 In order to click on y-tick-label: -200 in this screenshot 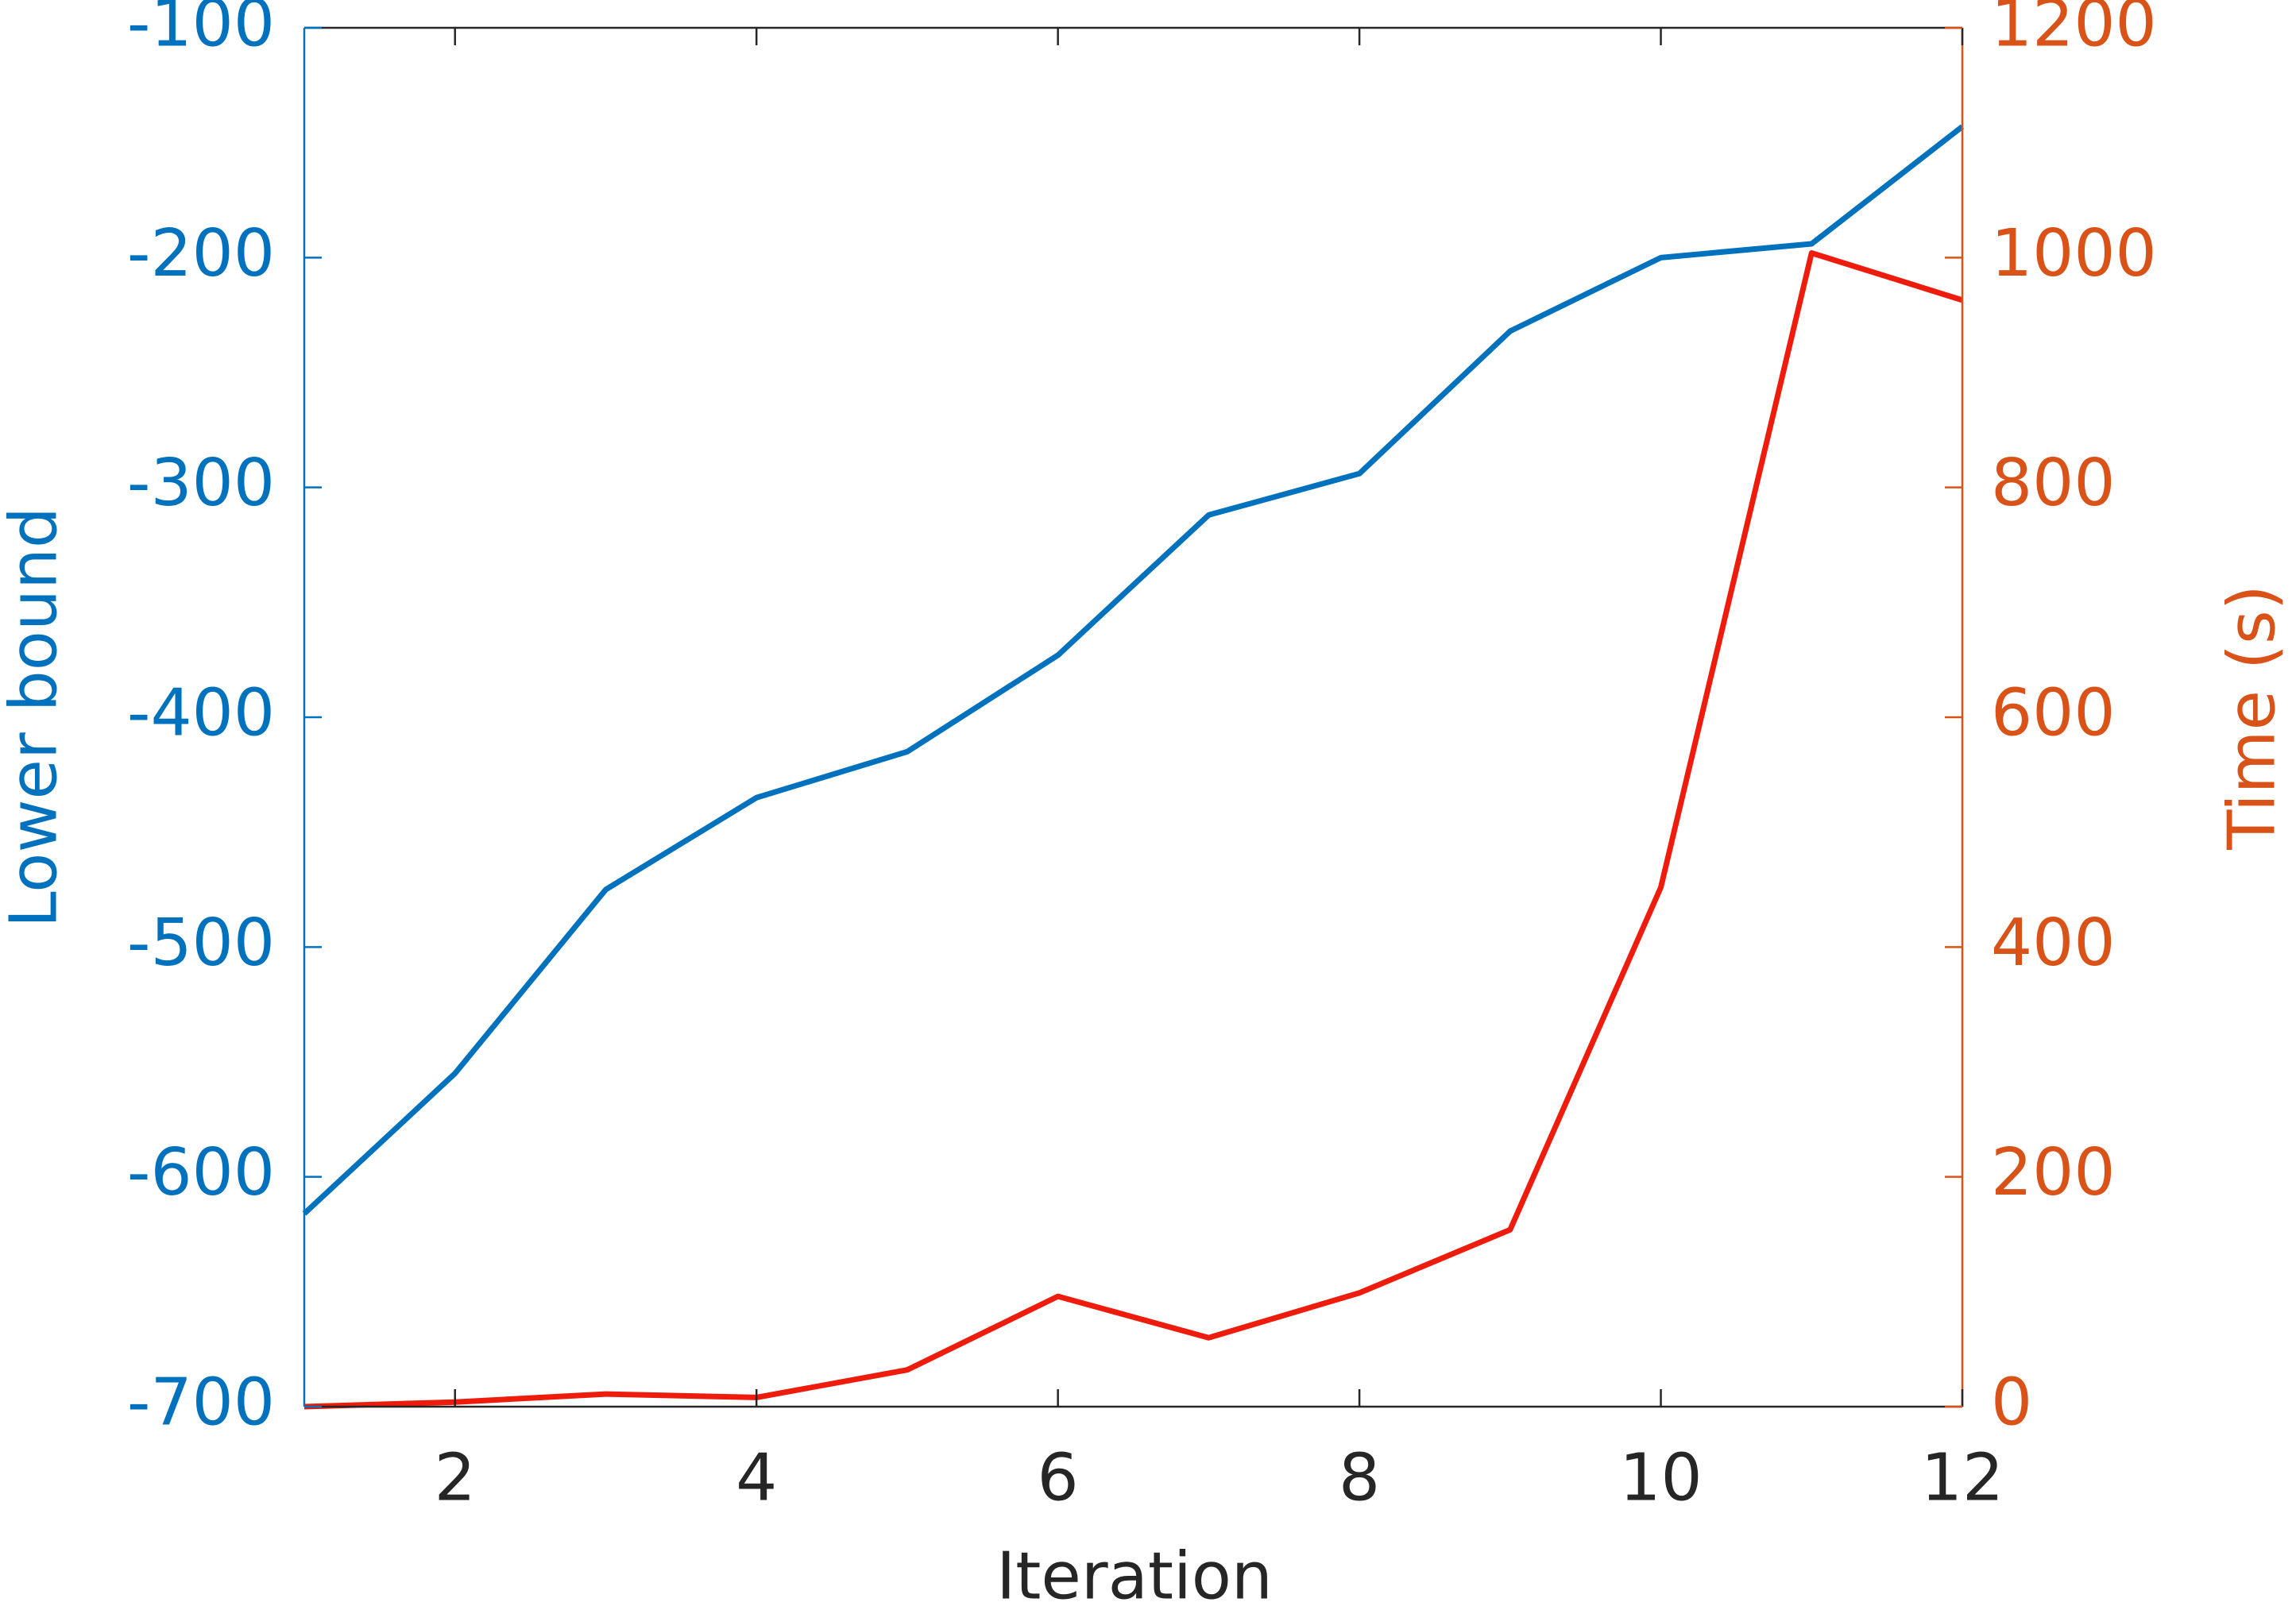, I will do `click(201, 253)`.